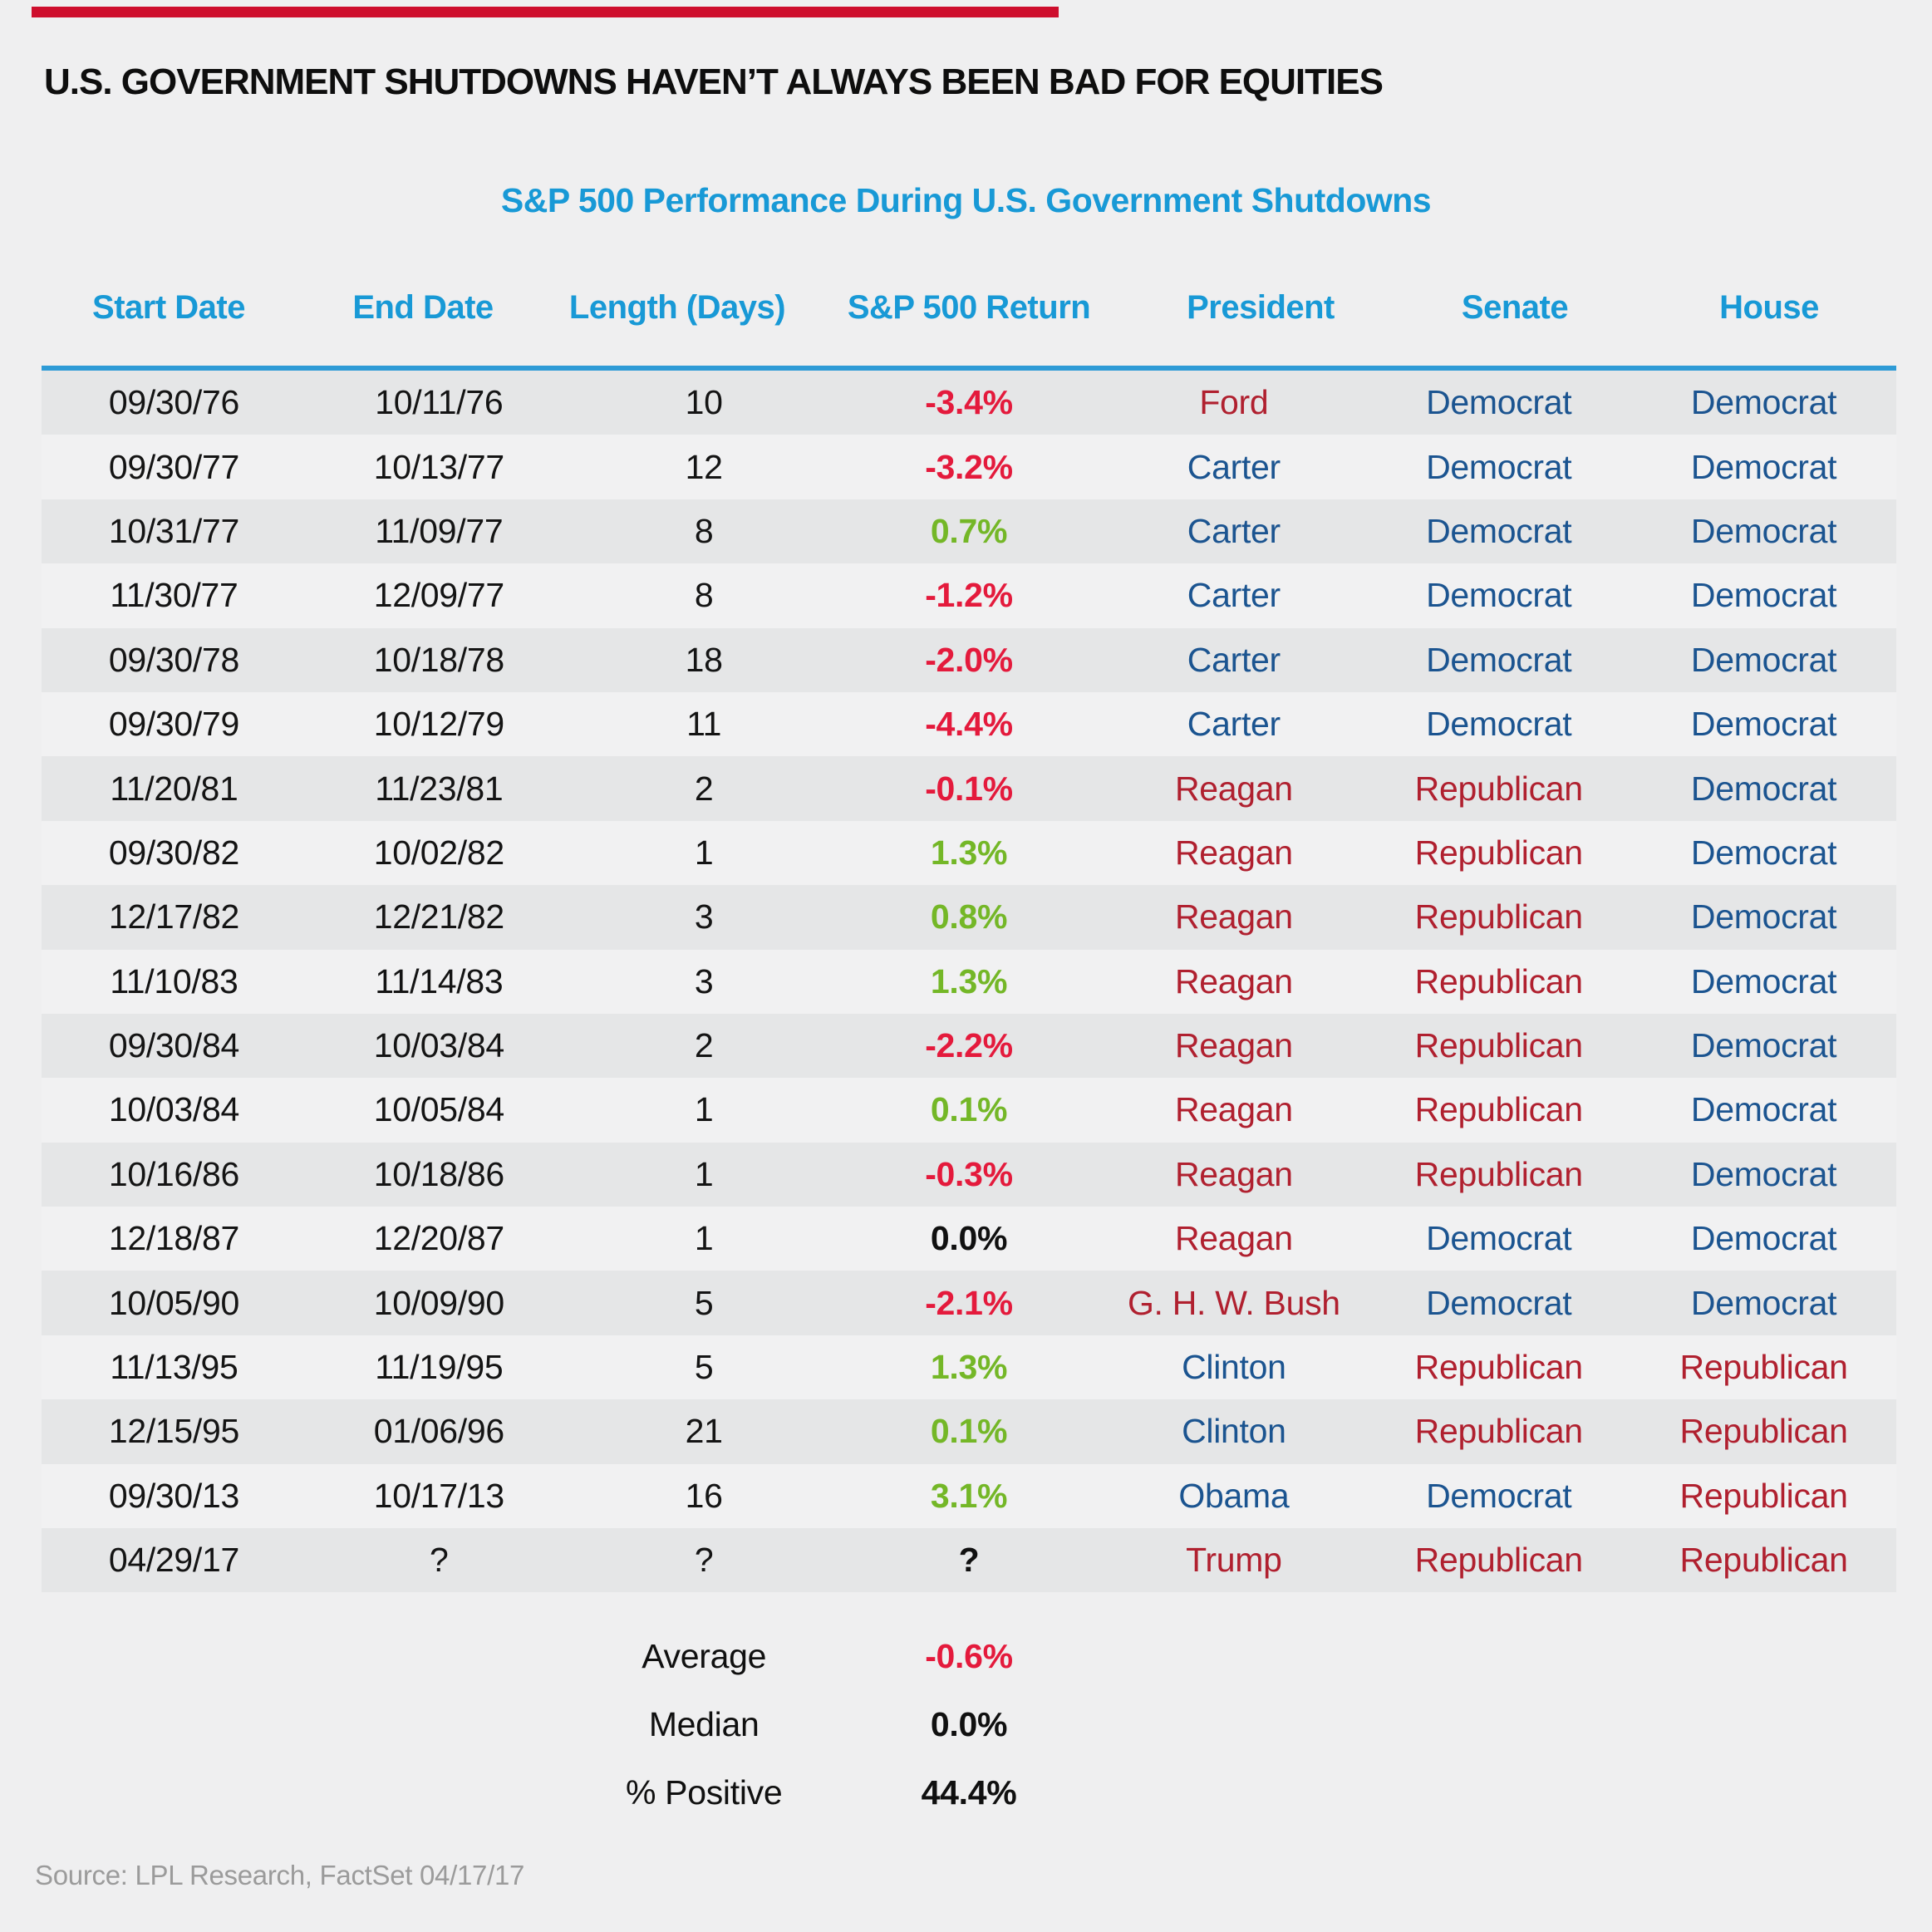 The width and height of the screenshot is (1932, 1932). What do you see at coordinates (1233, 1302) in the screenshot?
I see `cell-president: G. H. W. Bush` at bounding box center [1233, 1302].